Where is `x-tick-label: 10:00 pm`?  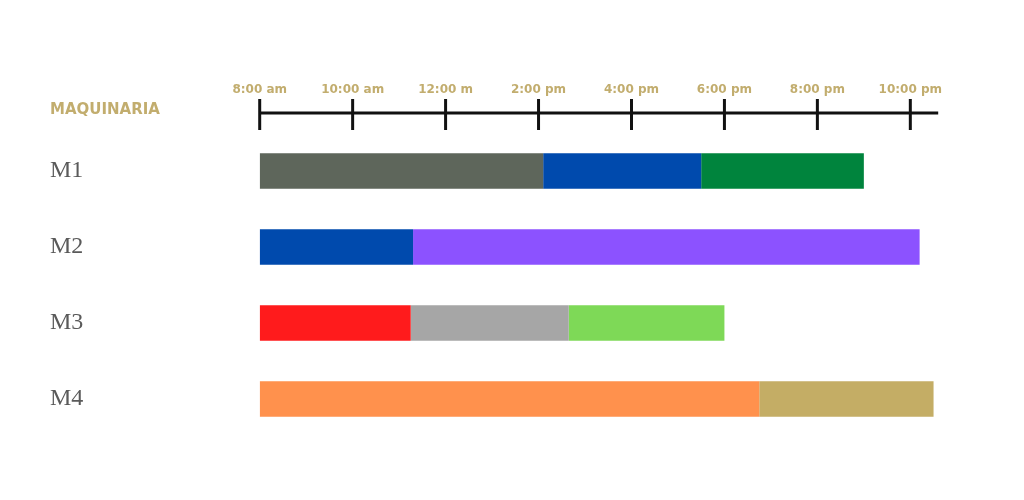
x-tick-label: 10:00 pm is located at coordinates (910, 88).